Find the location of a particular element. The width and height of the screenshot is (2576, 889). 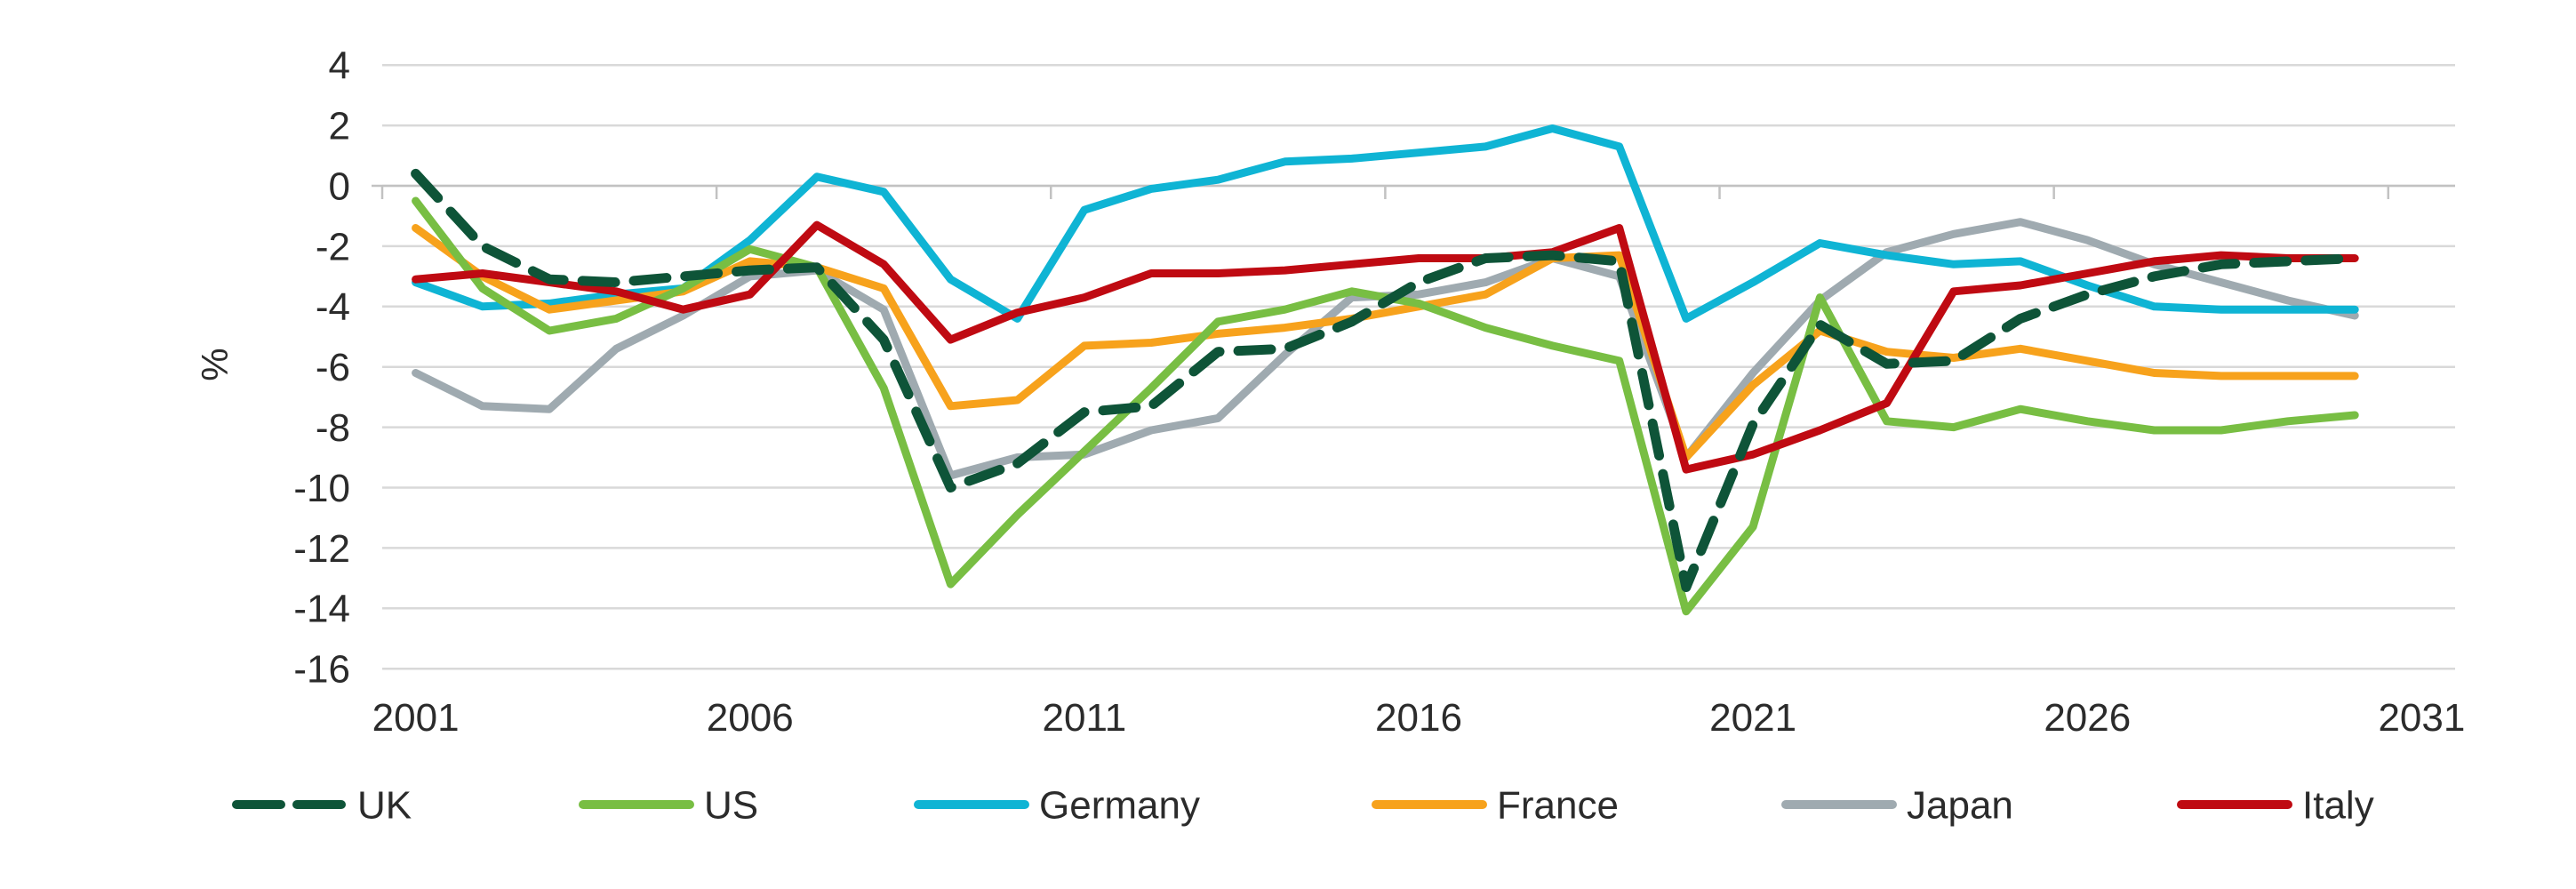

x-axis-tick-labels: 2001 2006 2011 2016 2021 2026 2031 is located at coordinates (1419, 718).